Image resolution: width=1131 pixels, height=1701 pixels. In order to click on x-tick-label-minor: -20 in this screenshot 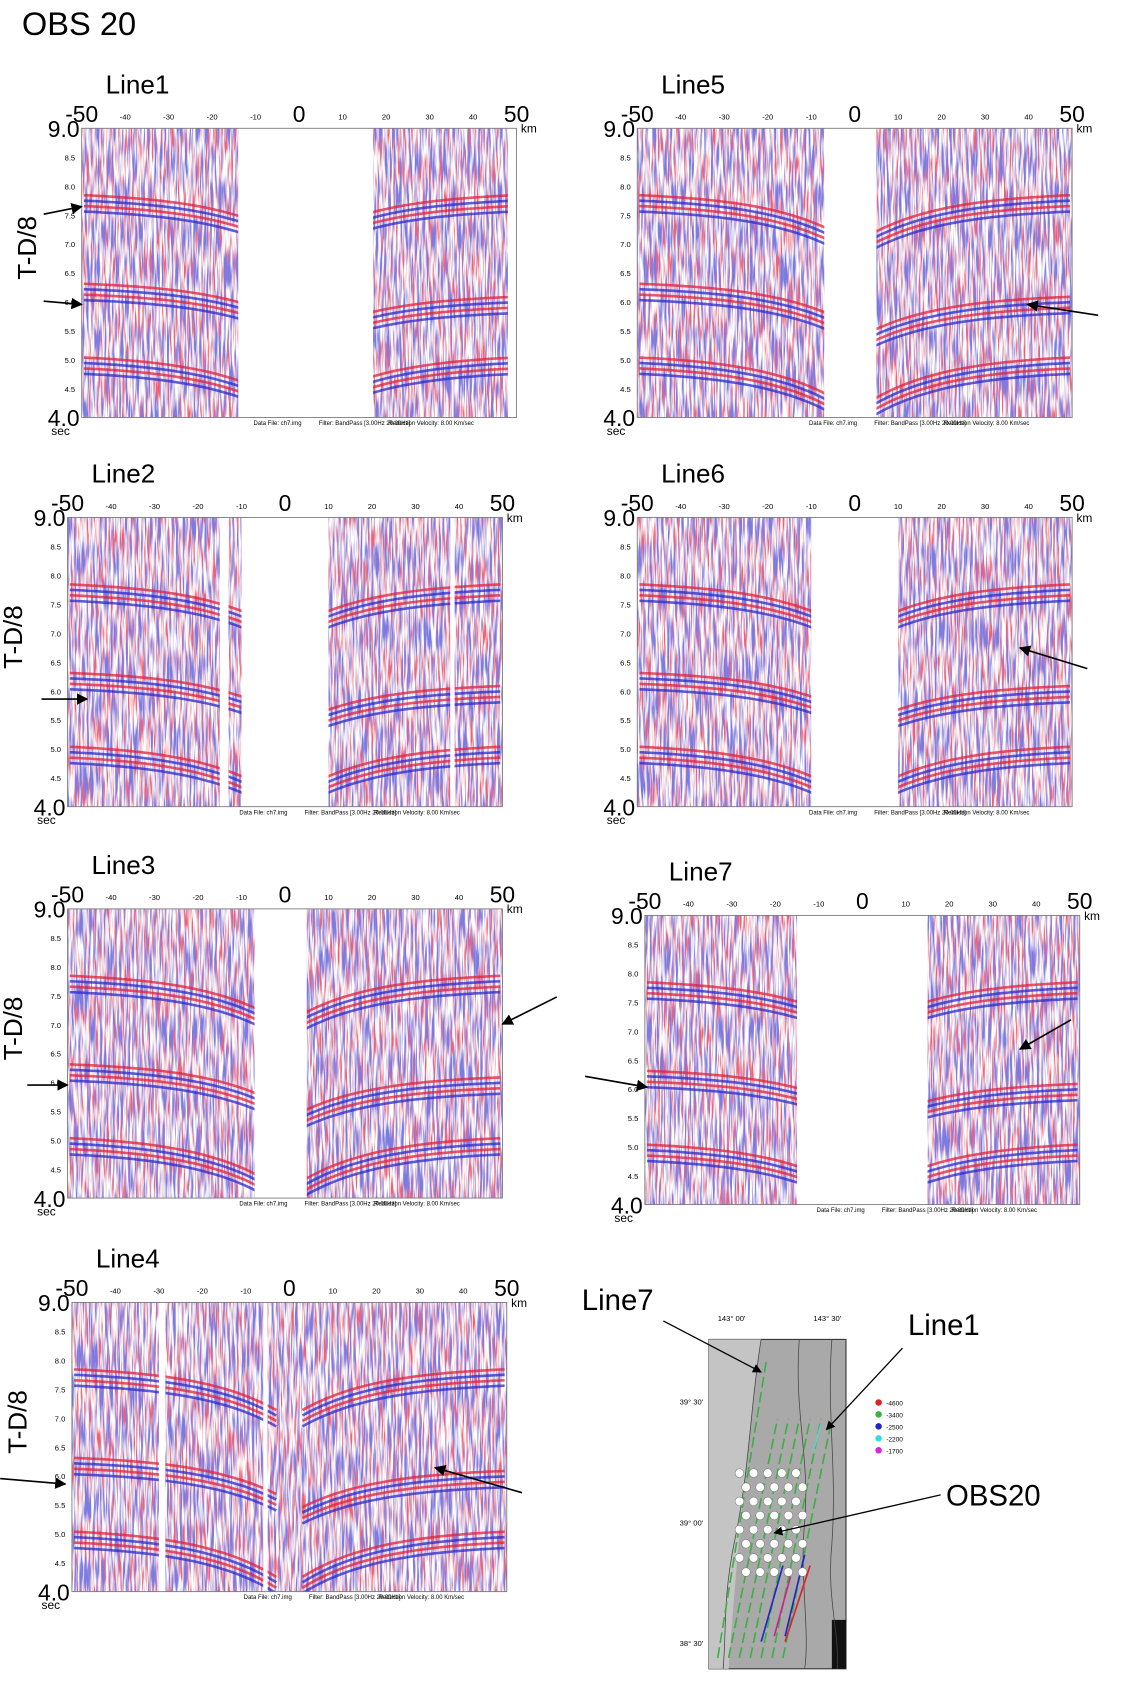, I will do `click(775, 904)`.